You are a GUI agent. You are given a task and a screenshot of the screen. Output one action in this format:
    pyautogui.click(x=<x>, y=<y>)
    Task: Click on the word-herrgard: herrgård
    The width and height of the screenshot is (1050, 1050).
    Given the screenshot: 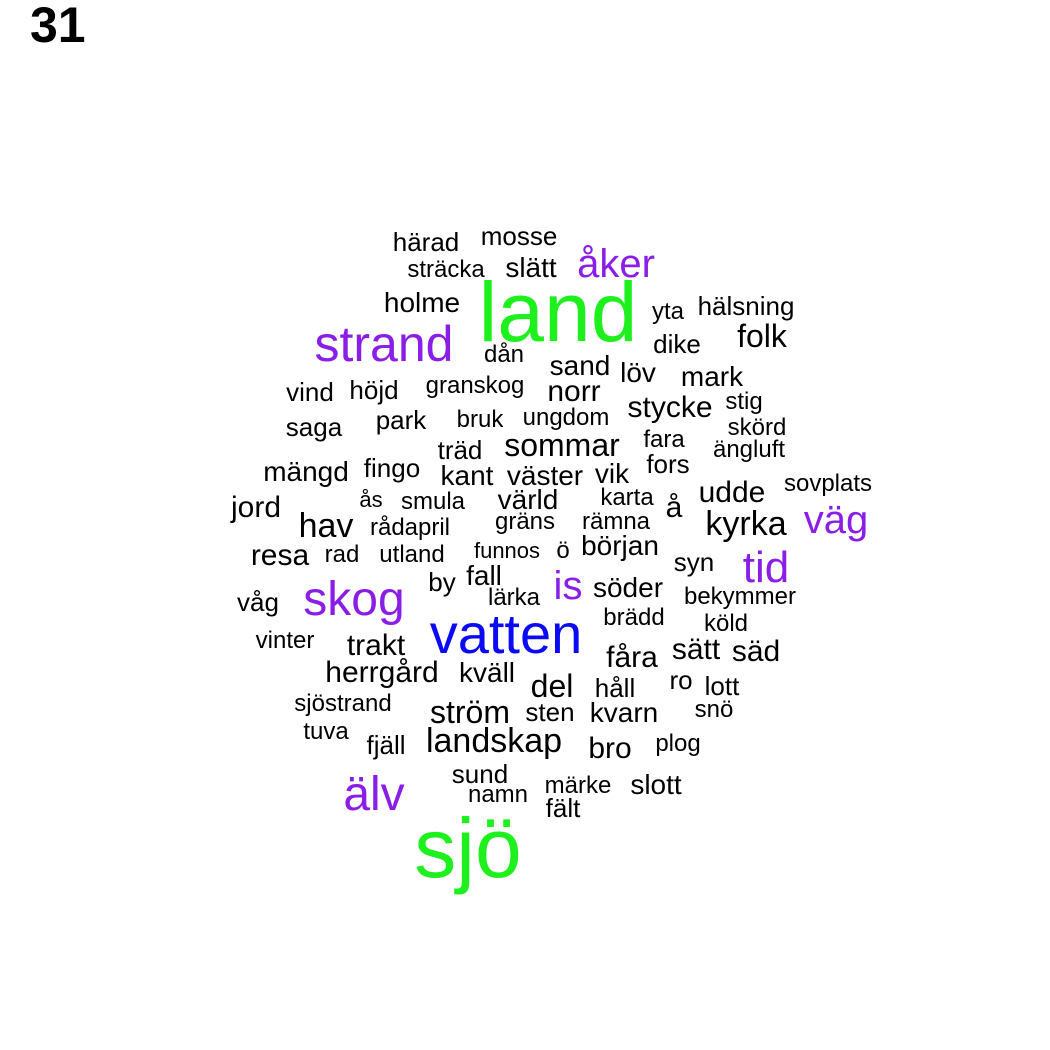 What is the action you would take?
    pyautogui.click(x=382, y=672)
    